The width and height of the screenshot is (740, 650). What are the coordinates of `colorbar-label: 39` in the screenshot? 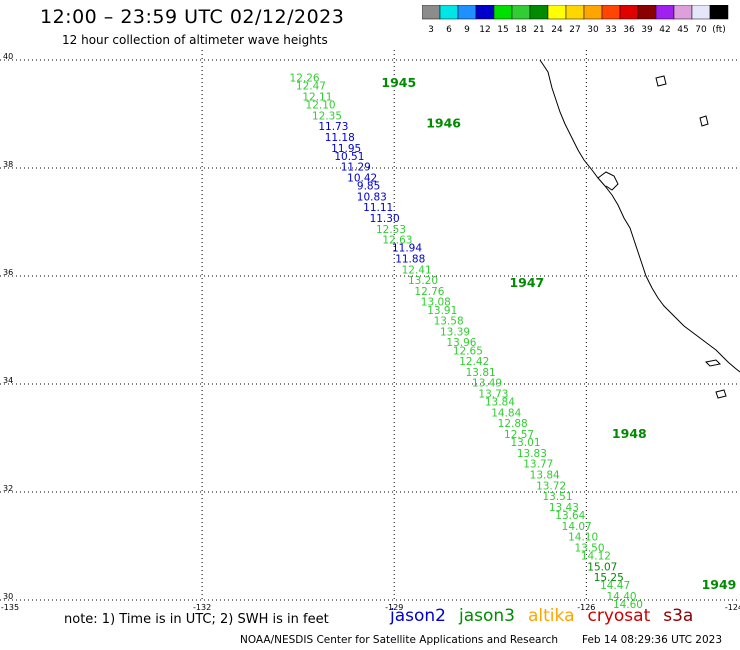 It's located at (647, 30).